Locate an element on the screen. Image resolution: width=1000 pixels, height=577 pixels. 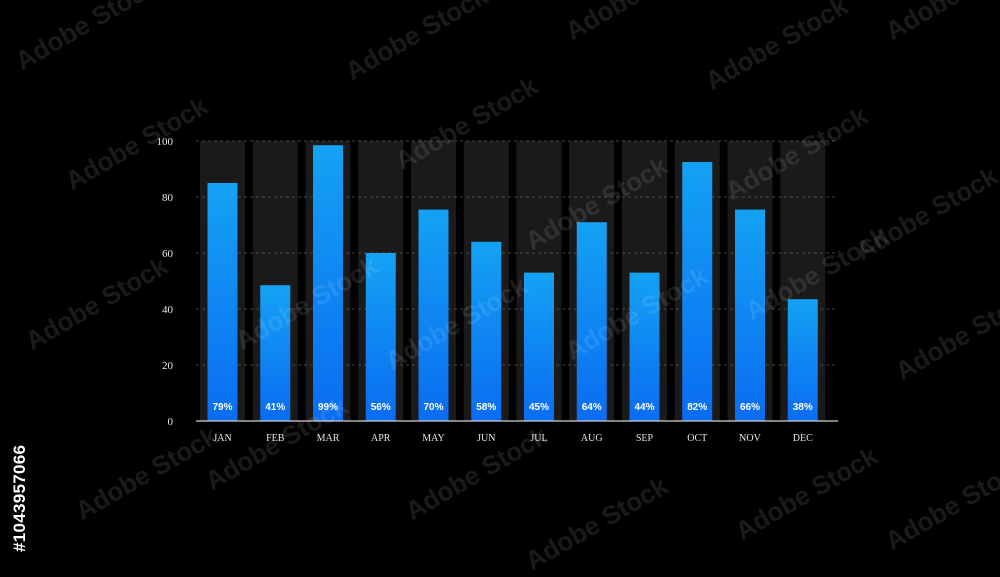
x-tick-label-aug: AUG is located at coordinates (592, 438).